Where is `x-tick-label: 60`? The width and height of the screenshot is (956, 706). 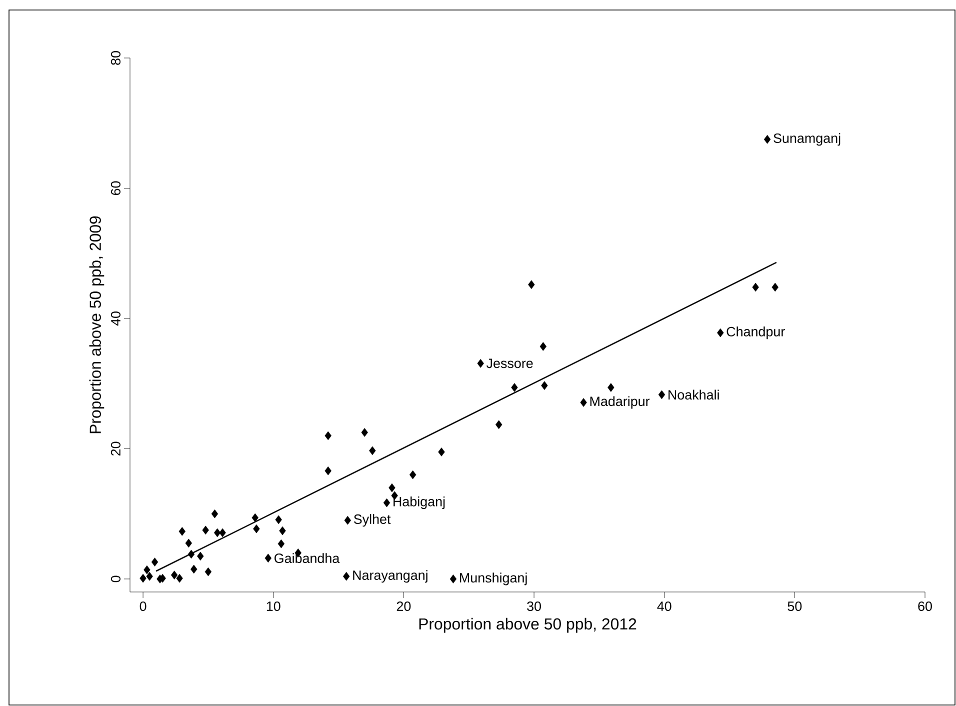
x-tick-label: 60 is located at coordinates (925, 607).